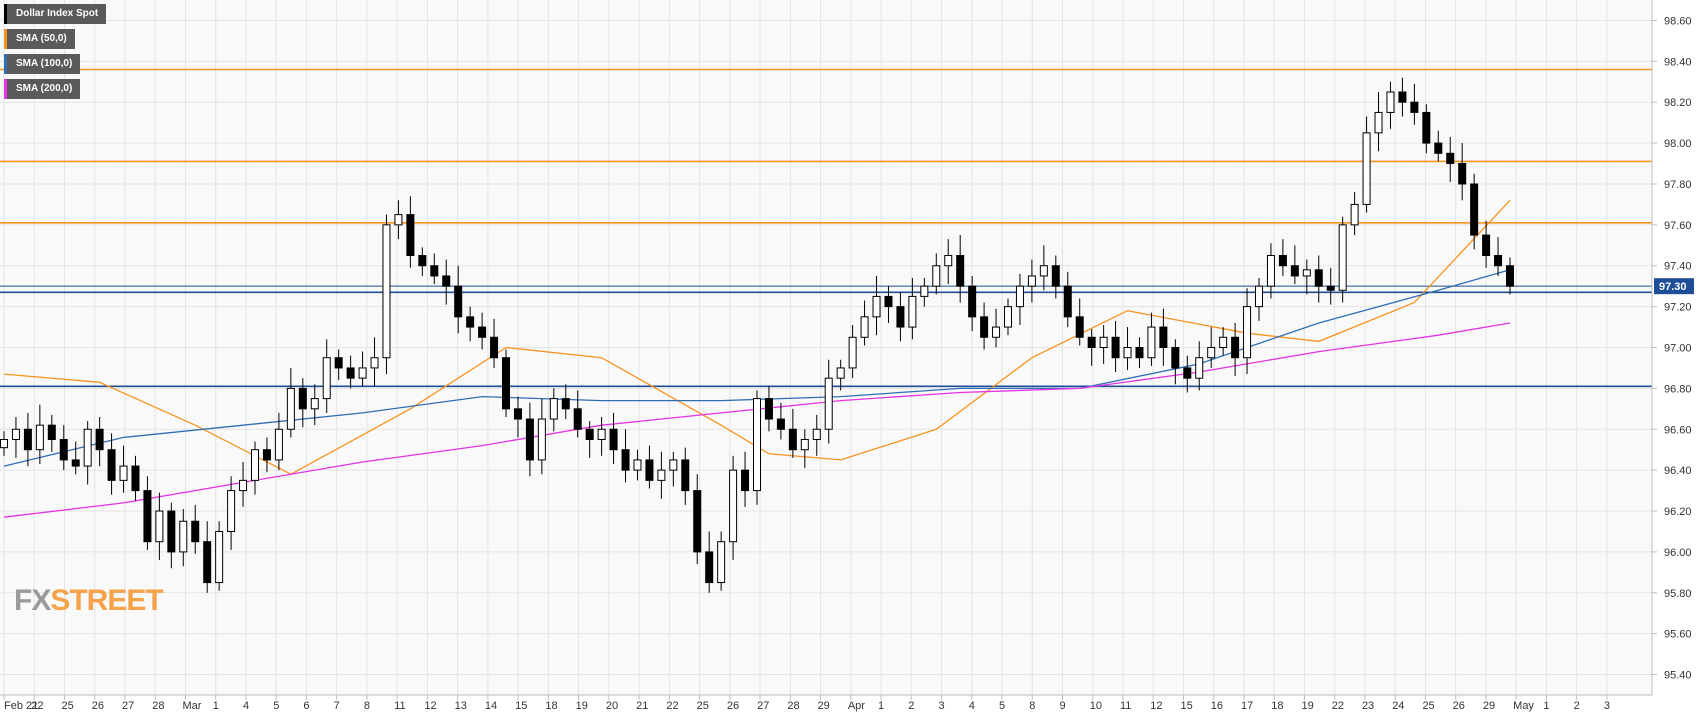 The image size is (1707, 712). Describe the element at coordinates (1678, 267) in the screenshot. I see `y-tick-label: 97.40` at that location.